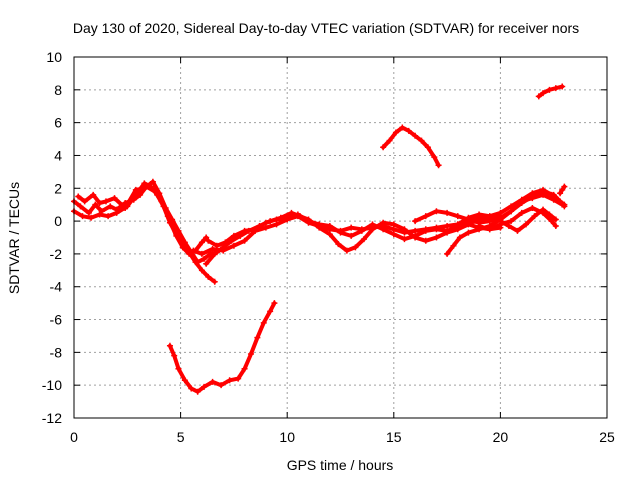 This screenshot has width=640, height=480. I want to click on series-line-arc-mid-b, so click(353, 238).